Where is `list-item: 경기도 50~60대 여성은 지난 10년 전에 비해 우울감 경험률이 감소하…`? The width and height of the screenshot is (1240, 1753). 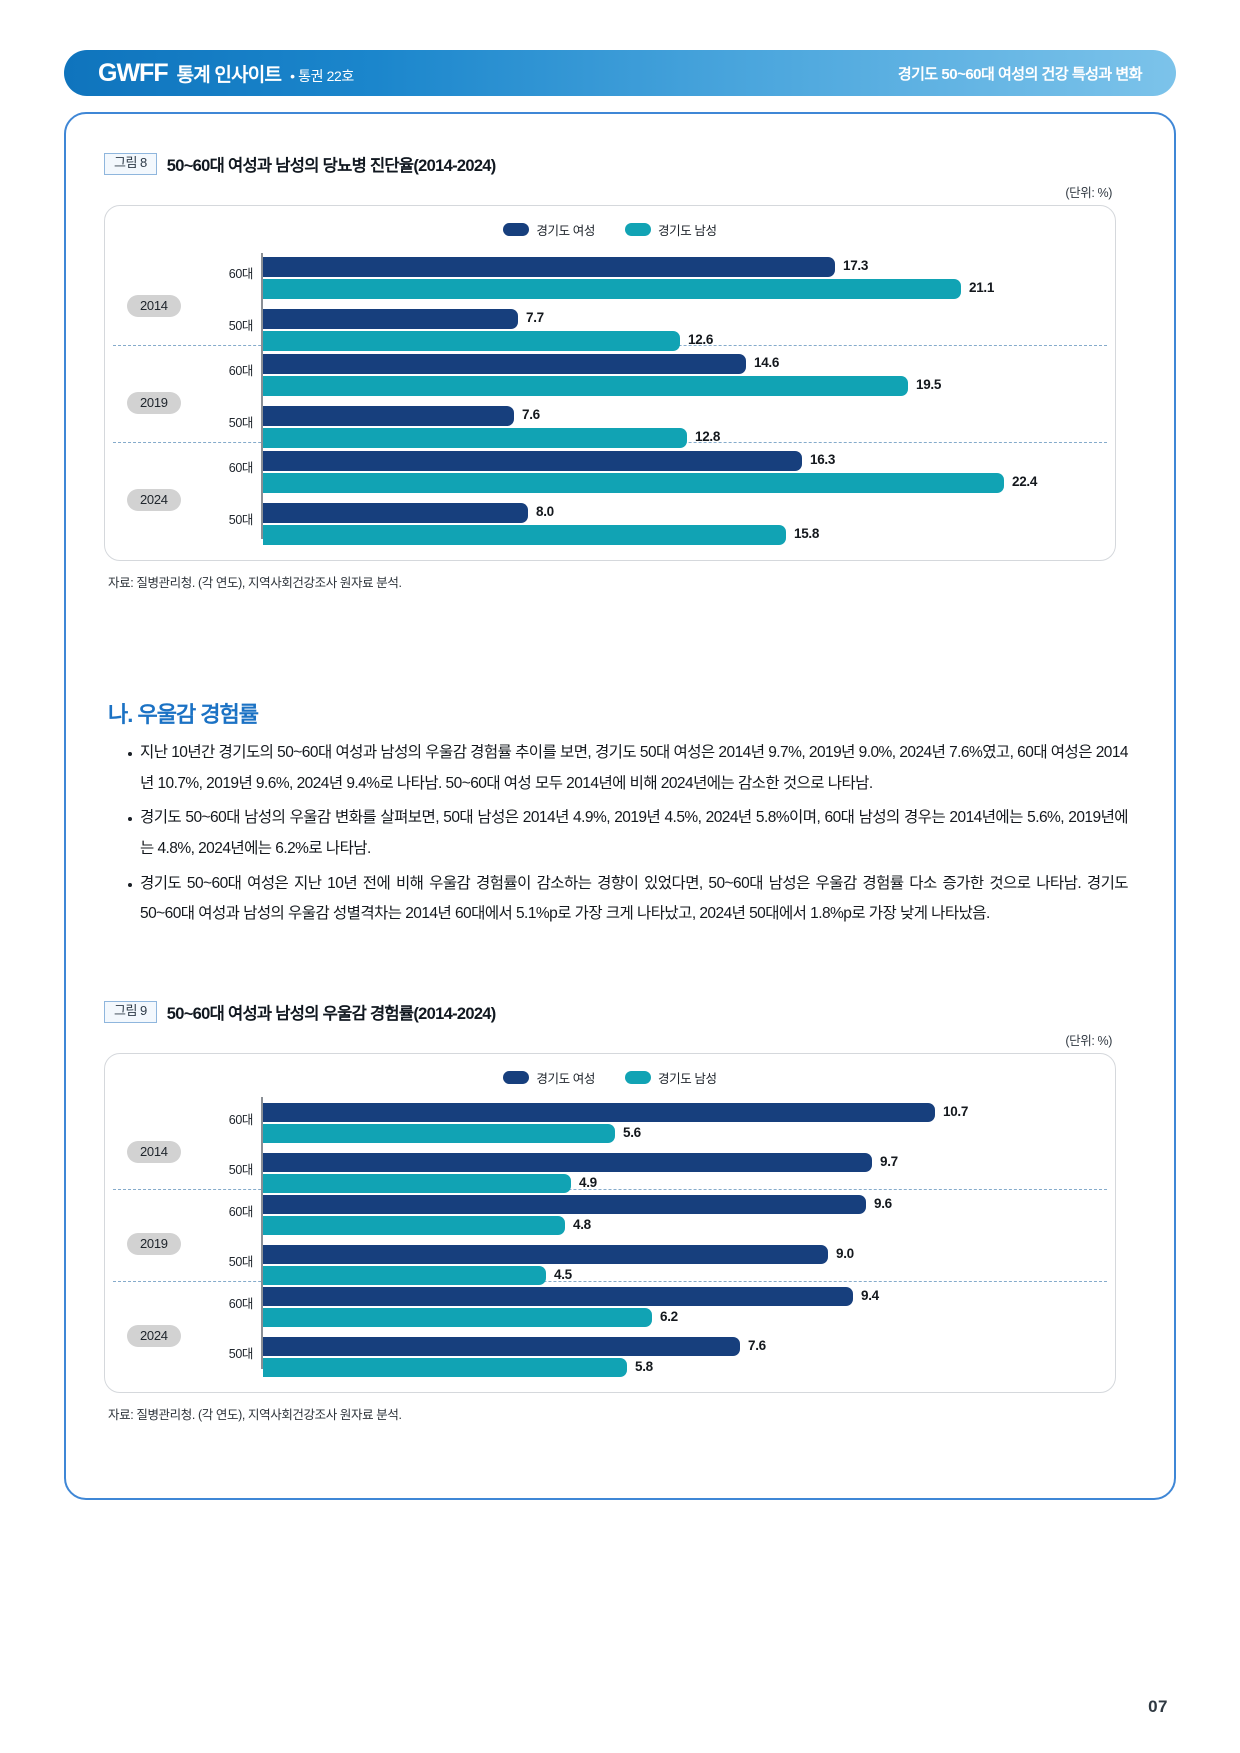
list-item: 경기도 50~60대 여성은 지난 10년 전에 비해 우울감 경험률이 감소하… is located at coordinates (628, 899).